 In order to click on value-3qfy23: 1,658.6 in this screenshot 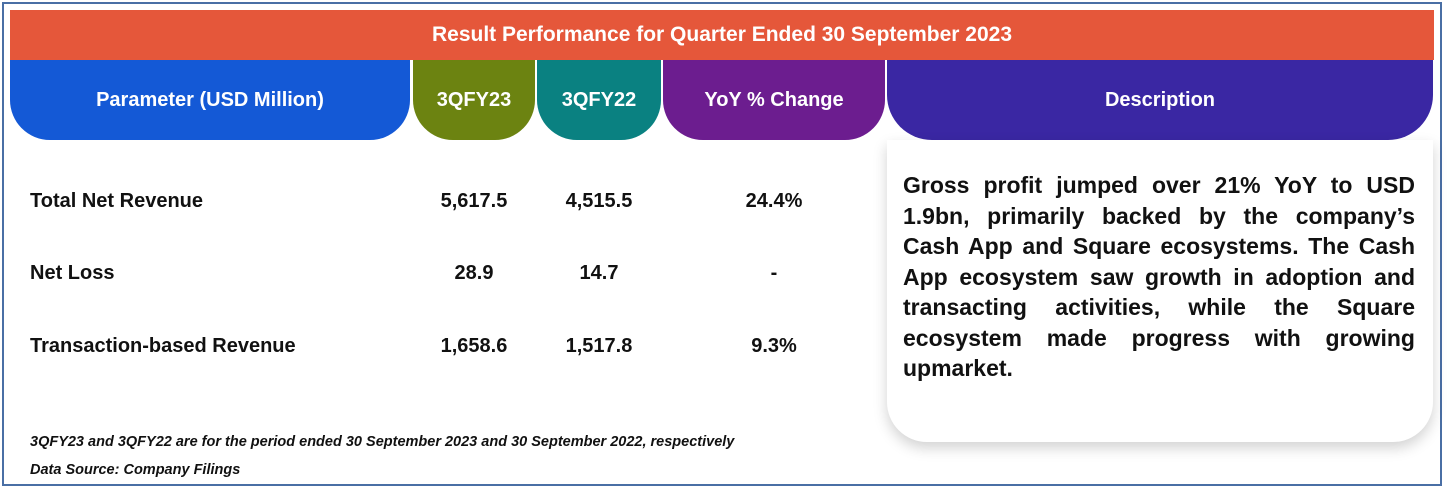, I will do `click(474, 346)`.